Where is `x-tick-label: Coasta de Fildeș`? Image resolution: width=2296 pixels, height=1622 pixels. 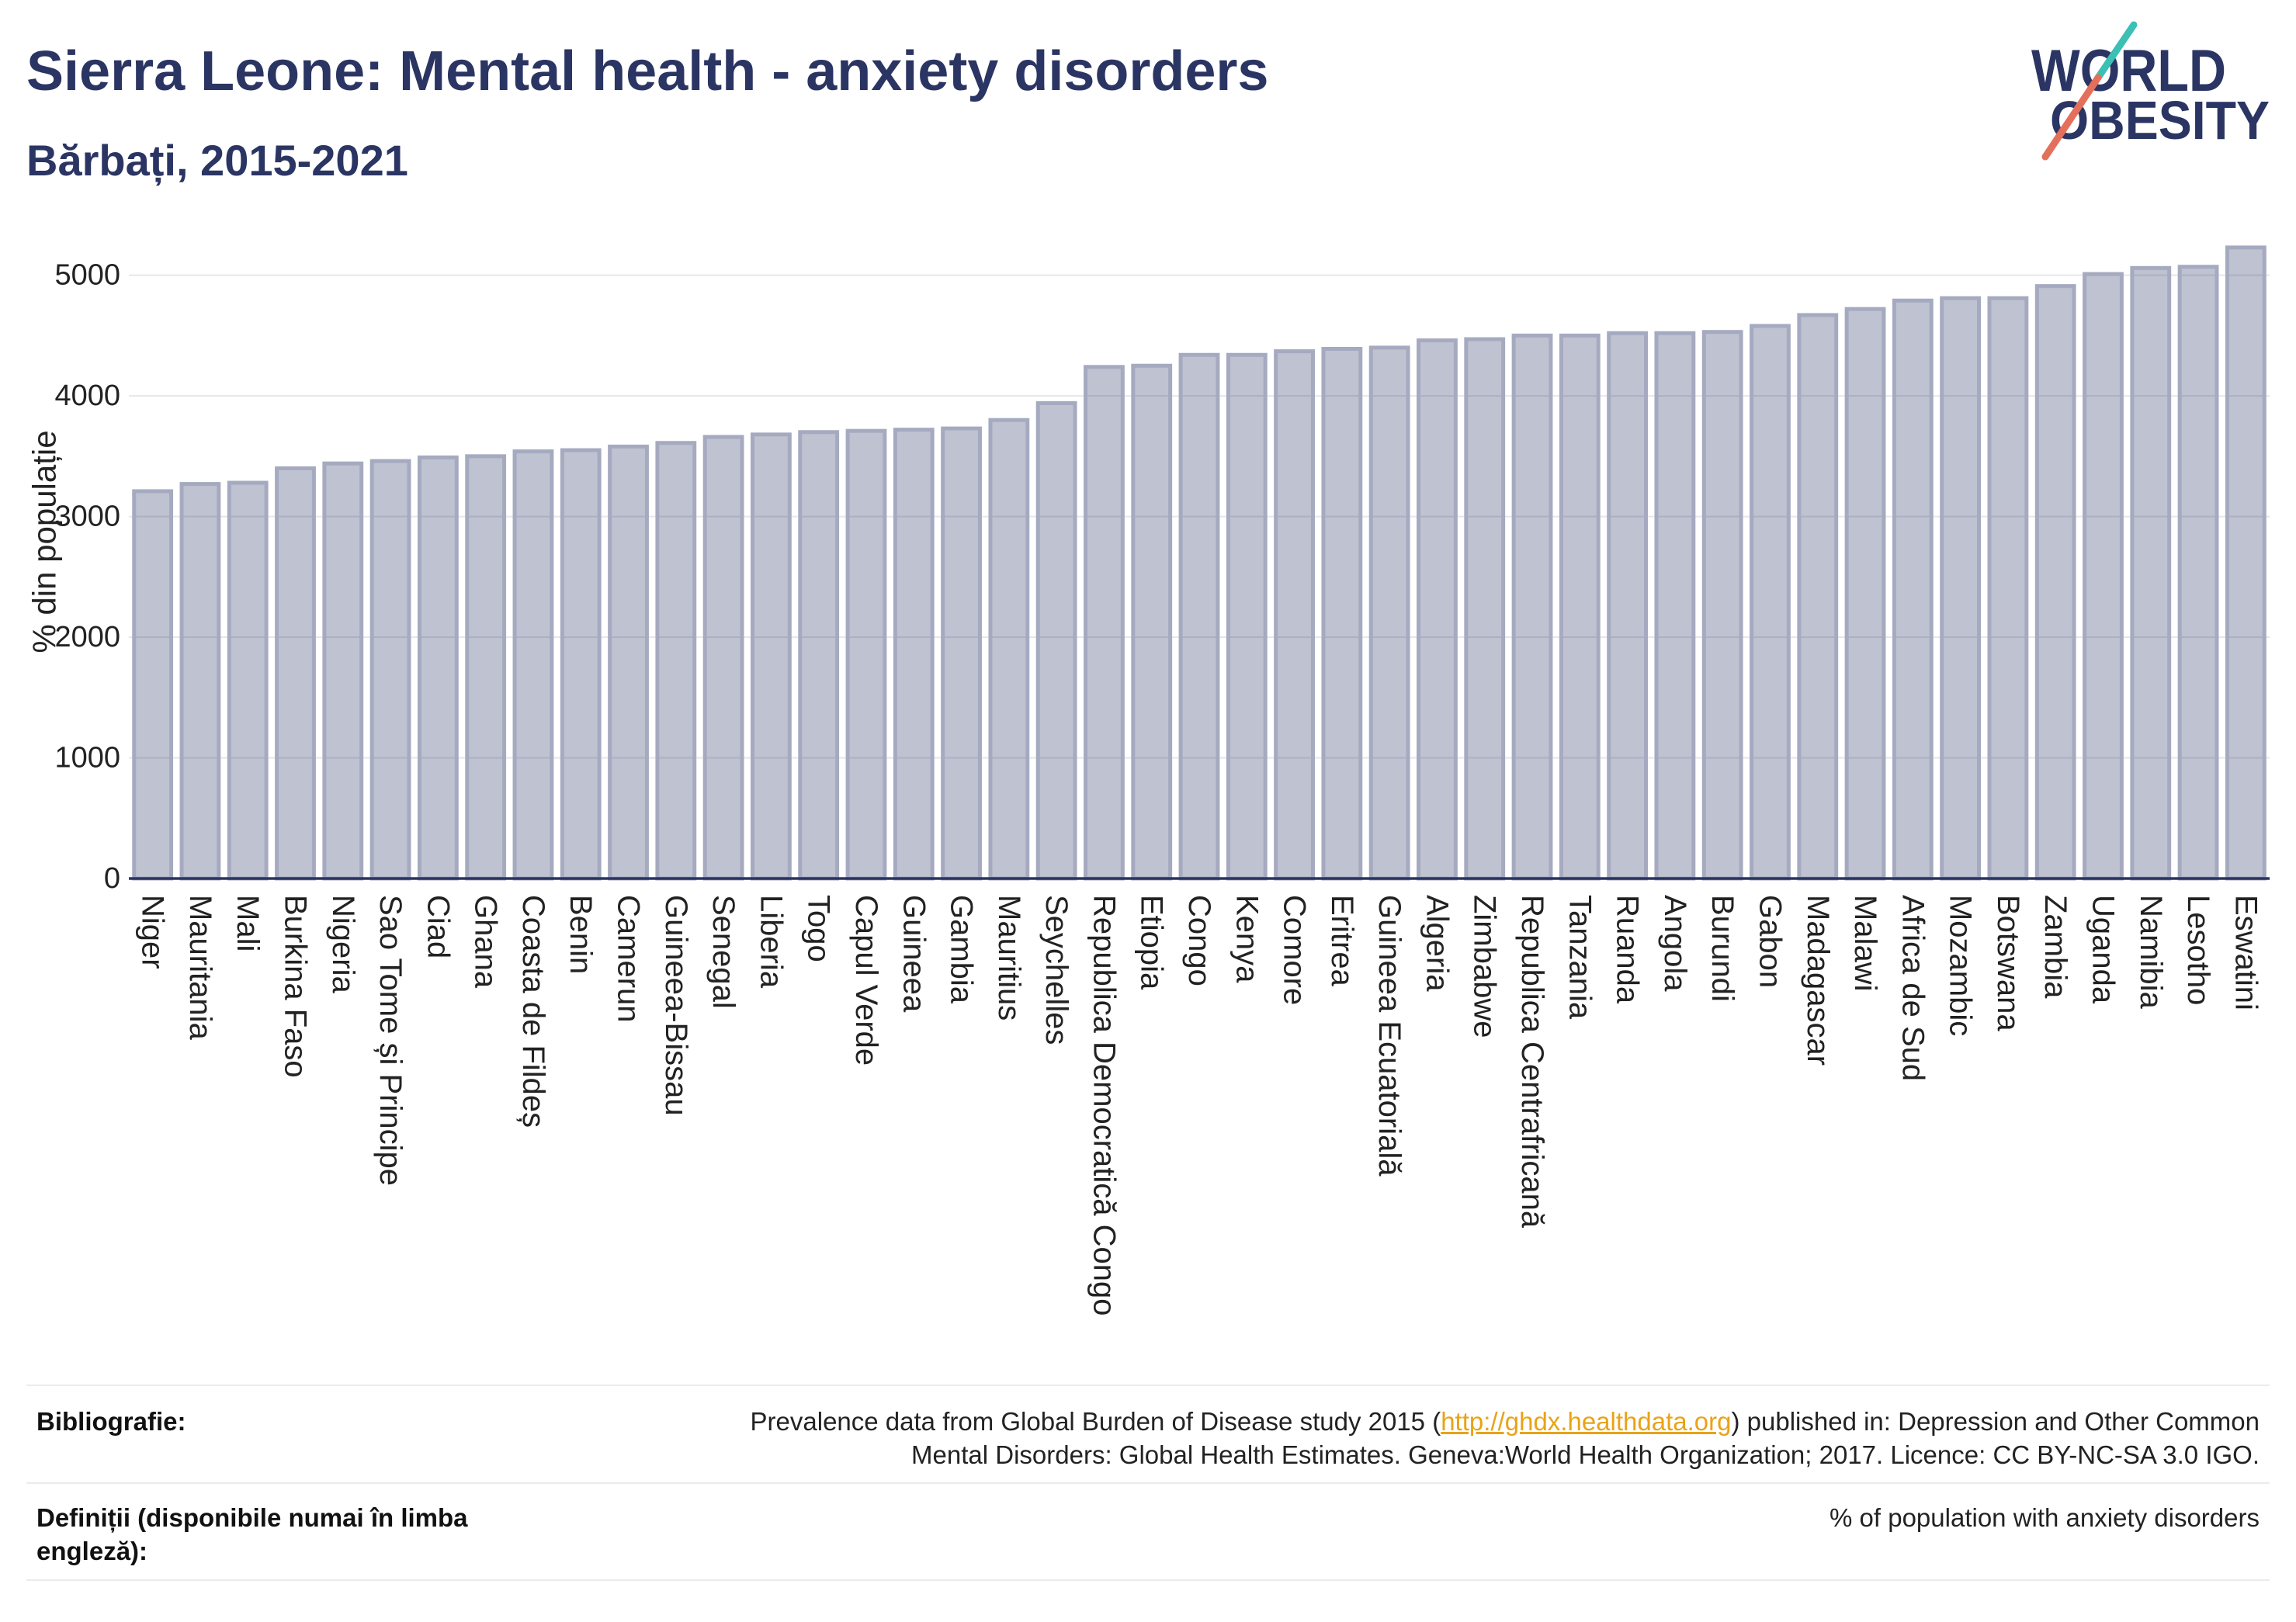
x-tick-label: Coasta de Fildeș is located at coordinates (533, 1012).